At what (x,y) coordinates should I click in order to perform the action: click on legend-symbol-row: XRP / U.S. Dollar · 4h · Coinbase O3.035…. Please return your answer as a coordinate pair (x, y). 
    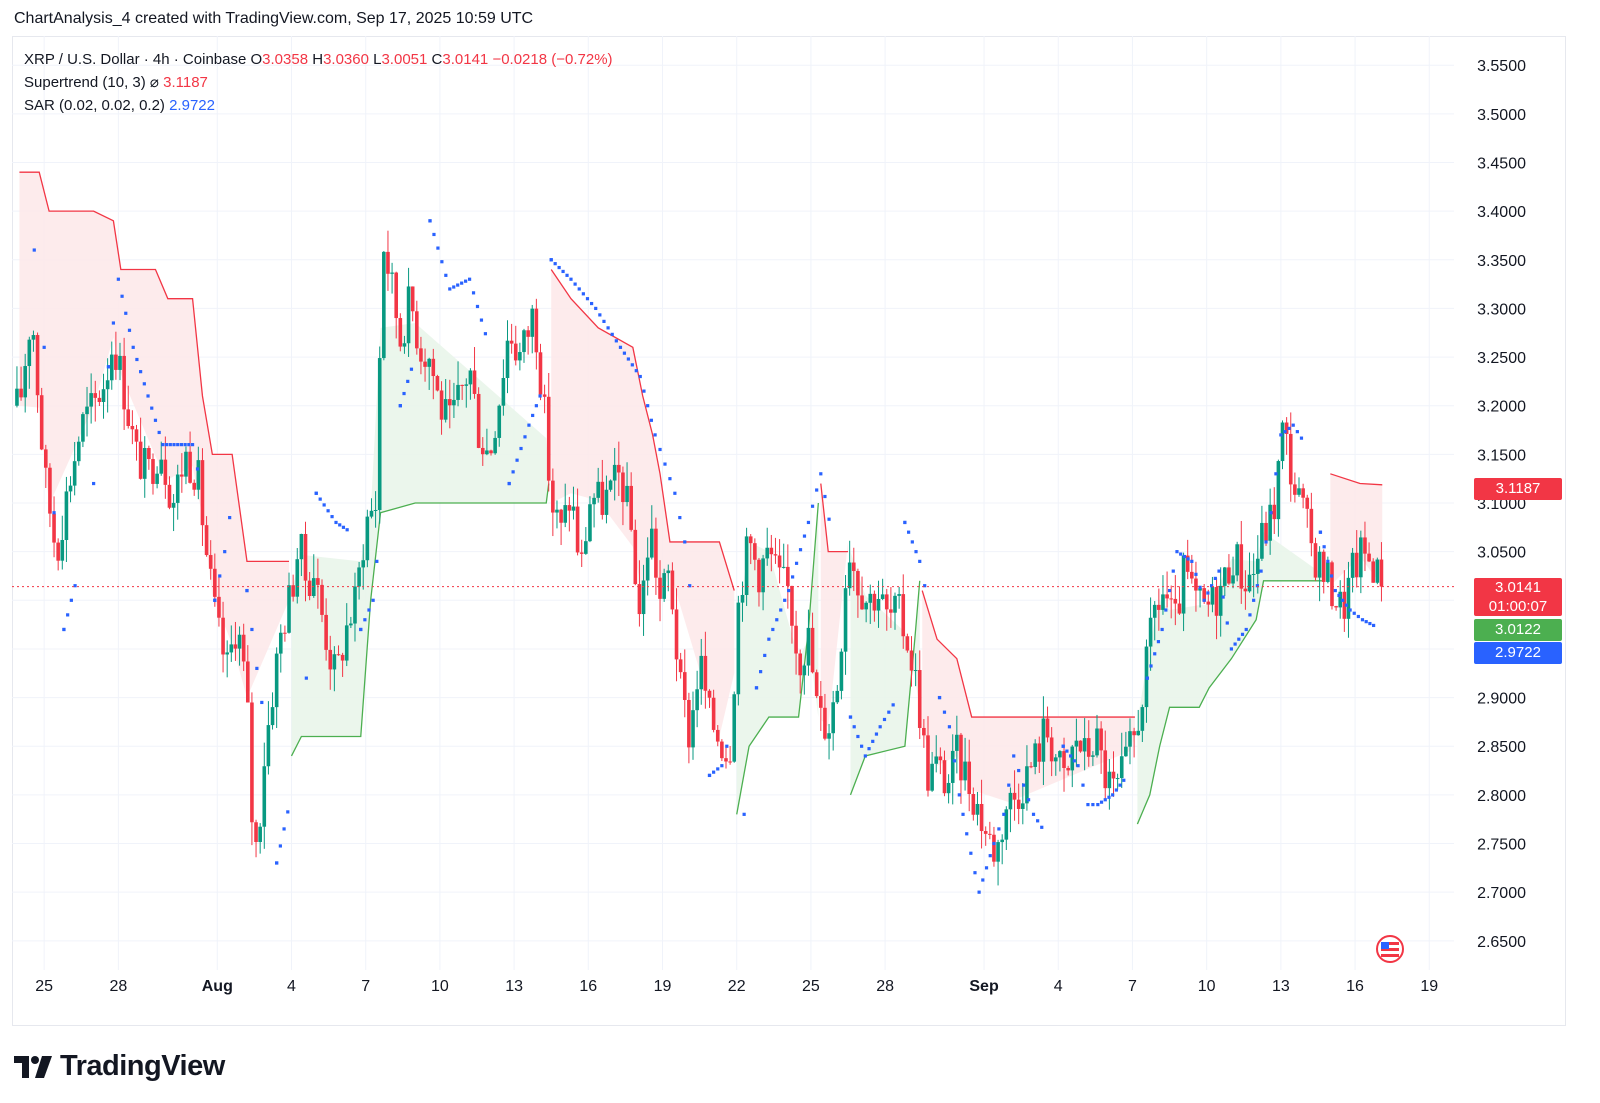
    Looking at the image, I should click on (318, 59).